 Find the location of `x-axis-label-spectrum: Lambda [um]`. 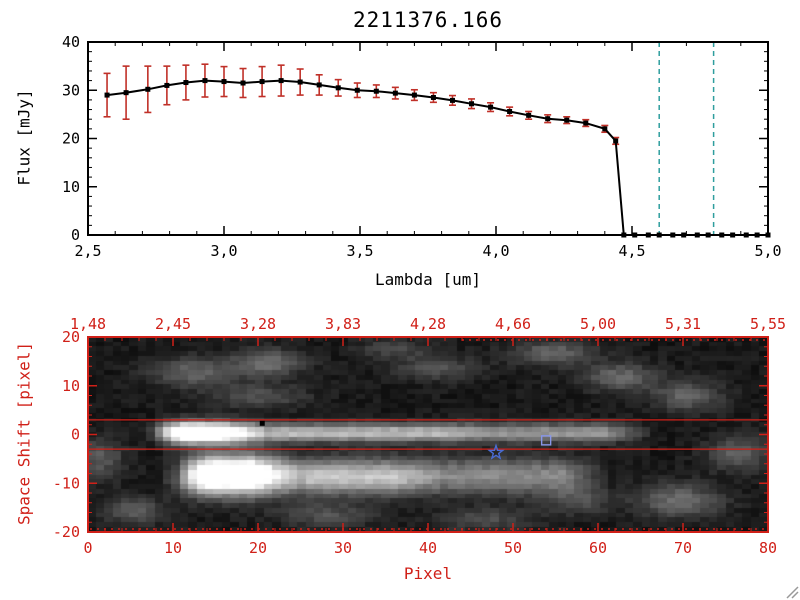

x-axis-label-spectrum: Lambda [um] is located at coordinates (428, 279).